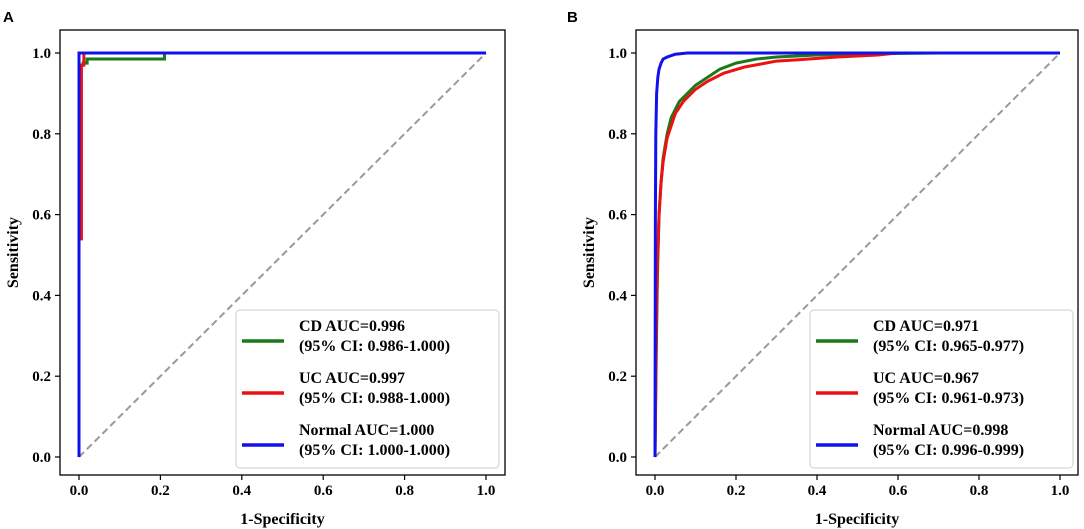 Image resolution: width=1084 pixels, height=529 pixels. What do you see at coordinates (948, 398) in the screenshot?
I see `legend-ci-uc: (95% CI: 0.961-0.973)` at bounding box center [948, 398].